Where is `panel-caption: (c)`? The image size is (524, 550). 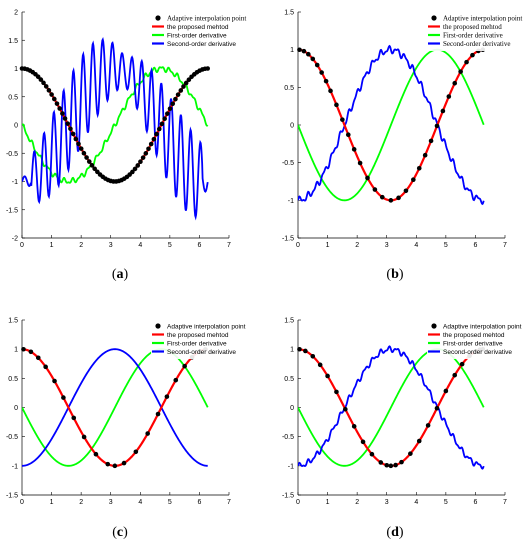
panel-caption: (c) is located at coordinates (120, 532).